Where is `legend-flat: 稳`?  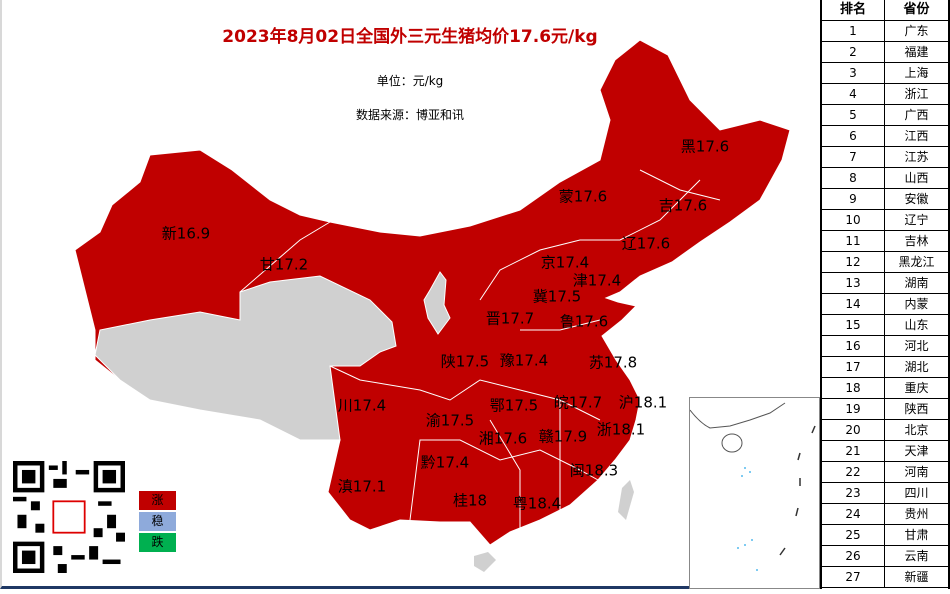 legend-flat: 稳 is located at coordinates (157, 521).